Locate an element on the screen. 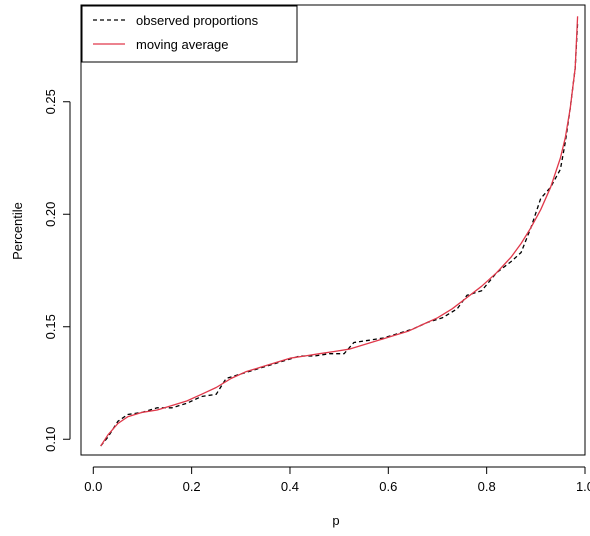  y-tick-label: 0.20 is located at coordinates (50, 214).